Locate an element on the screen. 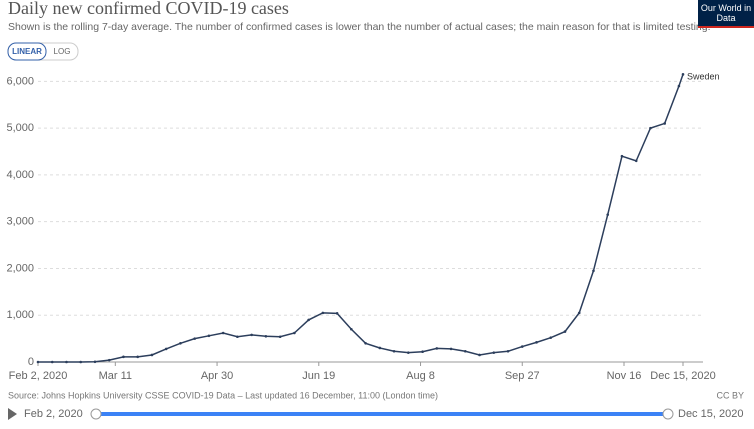 This screenshot has width=754, height=429. logo-text-box: Our World in Data is located at coordinates (726, 13).